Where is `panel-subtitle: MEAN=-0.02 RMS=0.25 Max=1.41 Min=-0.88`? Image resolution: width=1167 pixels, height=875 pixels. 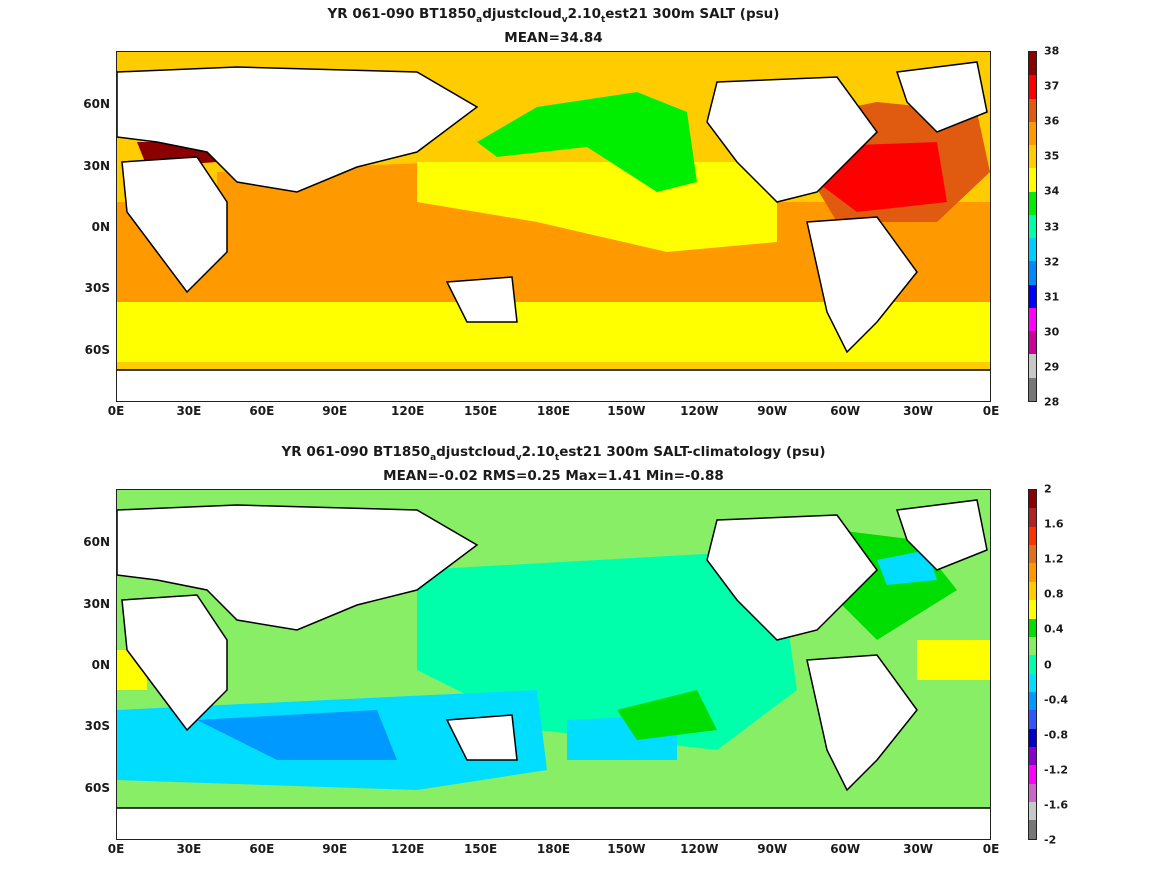
panel-subtitle: MEAN=-0.02 RMS=0.25 Max=1.41 Min=-0.88 is located at coordinates (553, 476).